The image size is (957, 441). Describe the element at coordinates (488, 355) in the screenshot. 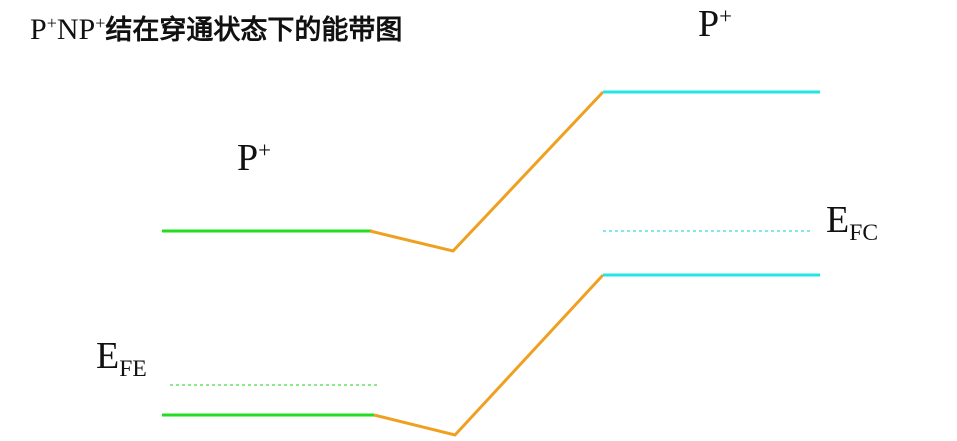

I see `base-lower-band` at that location.